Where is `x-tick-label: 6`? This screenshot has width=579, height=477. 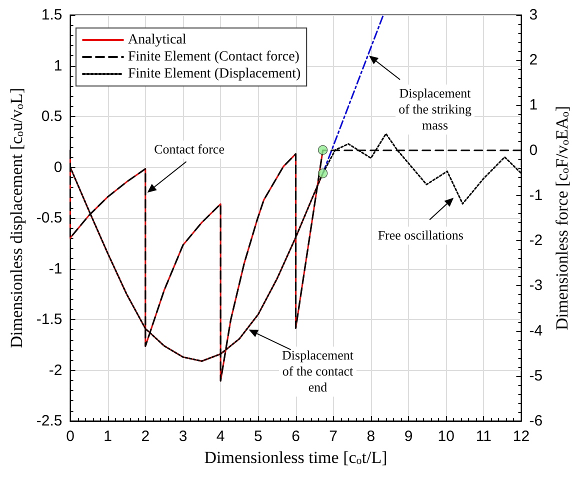
x-tick-label: 6 is located at coordinates (296, 436).